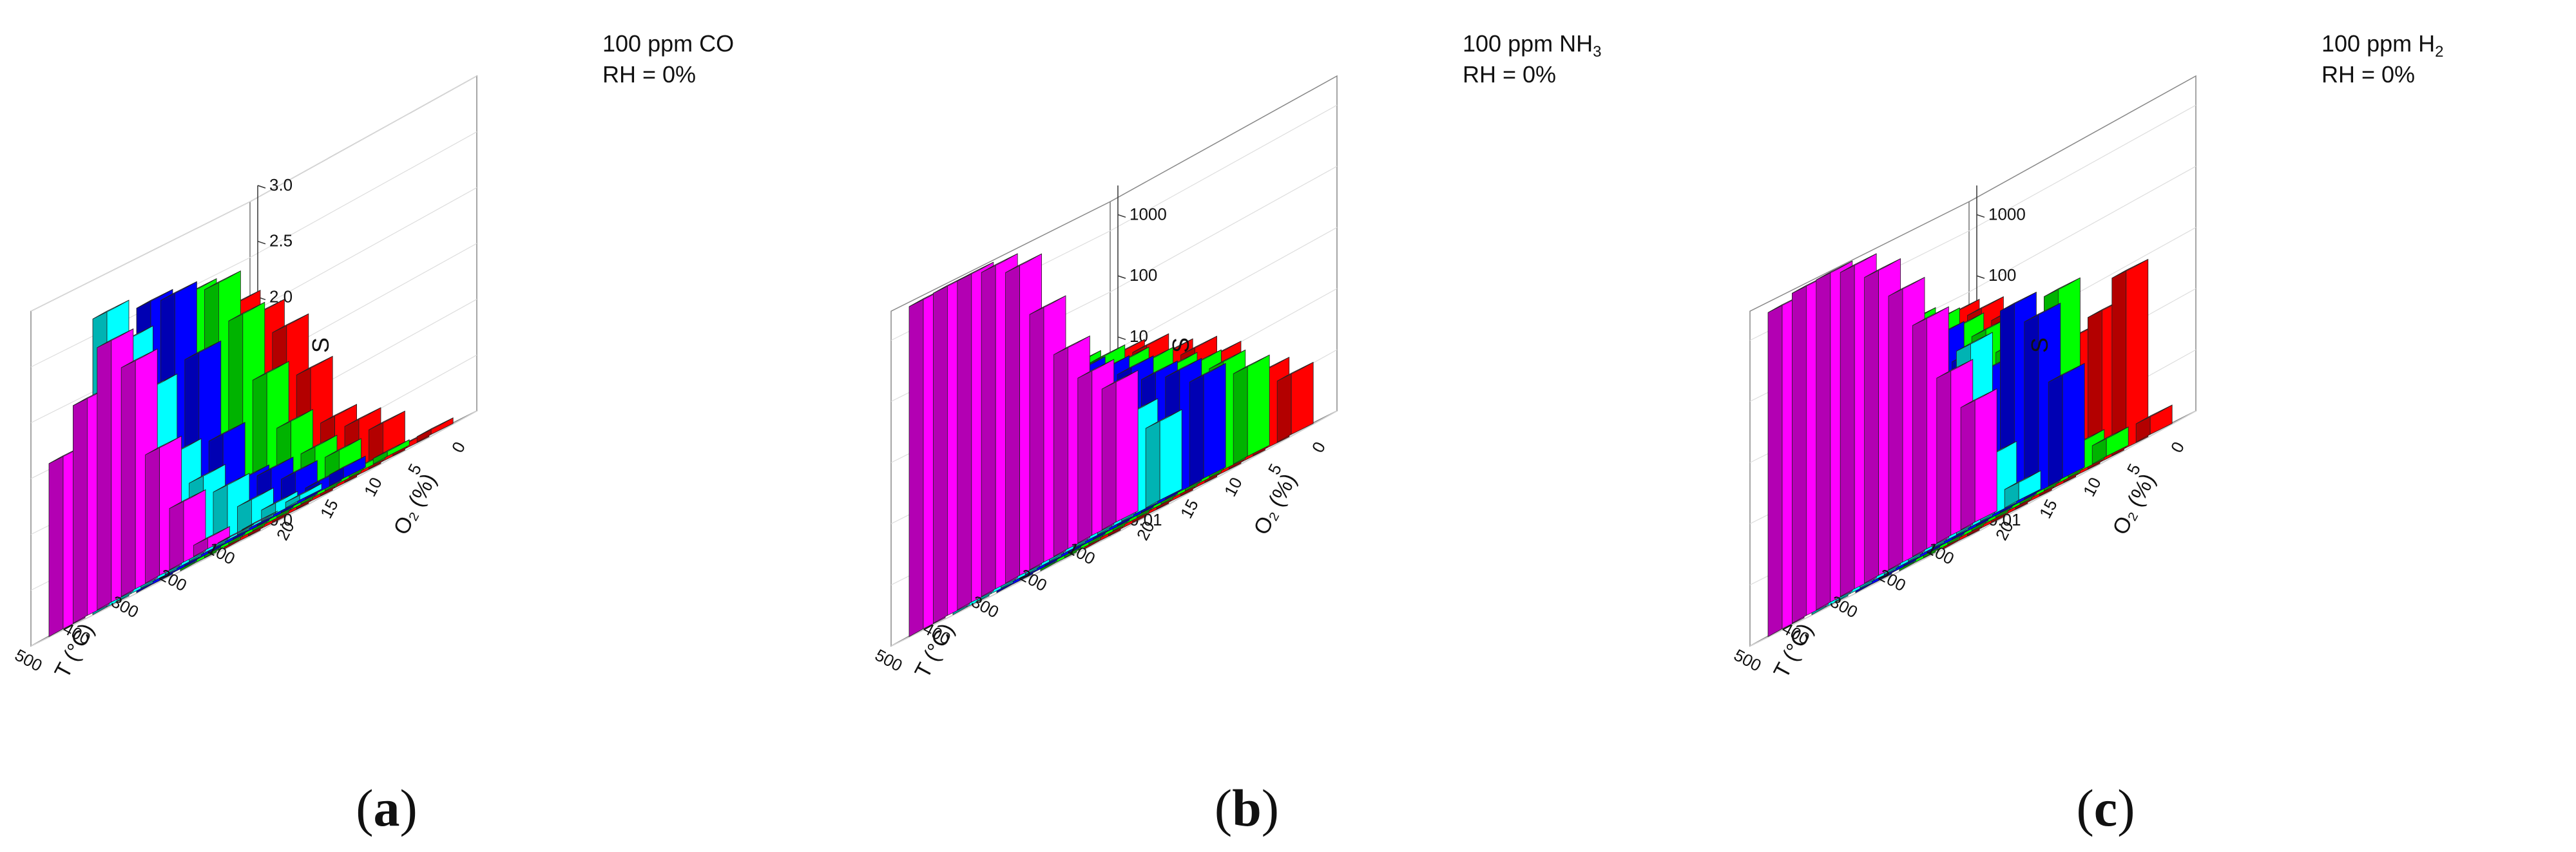  What do you see at coordinates (387, 808) in the screenshot?
I see `caption-letter: a` at bounding box center [387, 808].